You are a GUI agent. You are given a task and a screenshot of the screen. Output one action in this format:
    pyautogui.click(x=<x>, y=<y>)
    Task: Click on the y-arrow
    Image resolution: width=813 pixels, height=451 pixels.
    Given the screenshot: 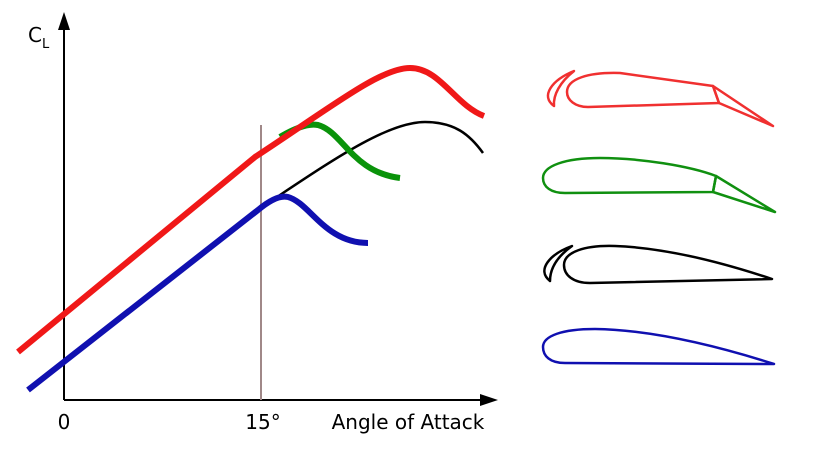 What is the action you would take?
    pyautogui.click(x=64, y=21)
    